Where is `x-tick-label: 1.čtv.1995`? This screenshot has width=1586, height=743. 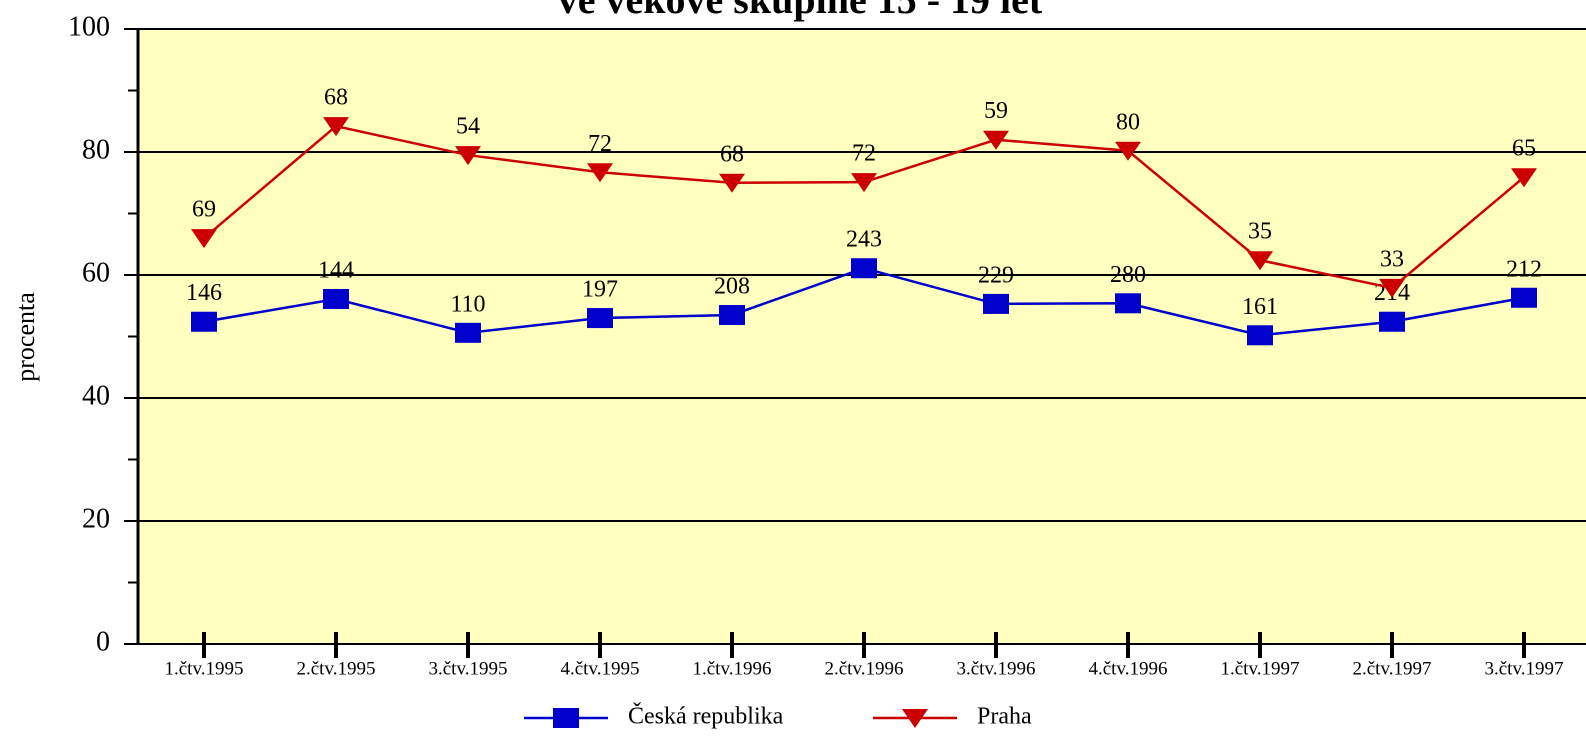 x-tick-label: 1.čtv.1995 is located at coordinates (204, 668).